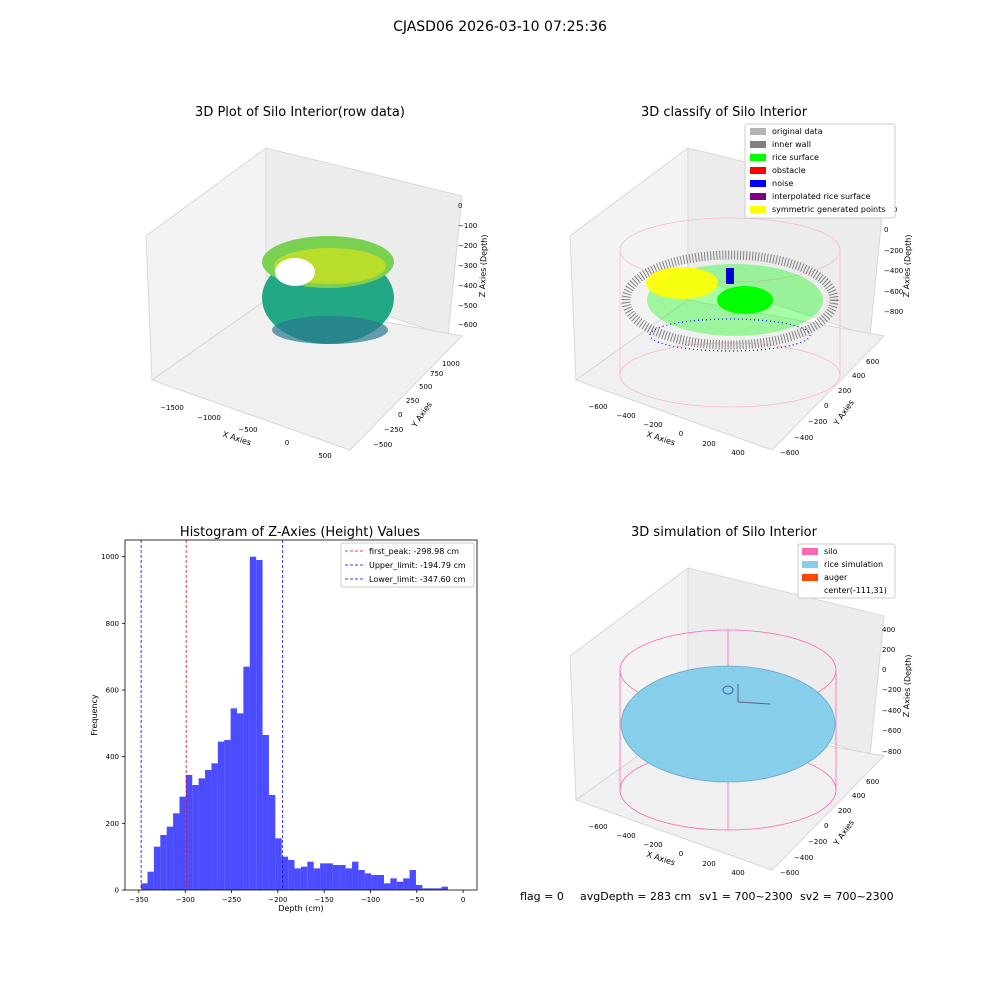  Describe the element at coordinates (836, 577) in the screenshot. I see `legend-label: auger` at that location.